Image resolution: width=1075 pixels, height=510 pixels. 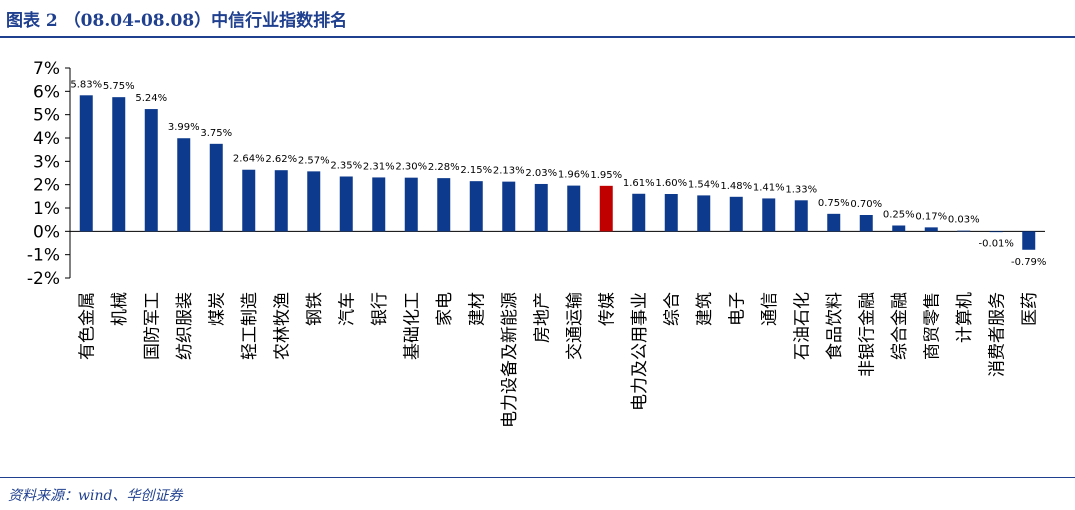 What do you see at coordinates (282, 326) in the screenshot?
I see `category-label-6: 农林牧渔` at bounding box center [282, 326].